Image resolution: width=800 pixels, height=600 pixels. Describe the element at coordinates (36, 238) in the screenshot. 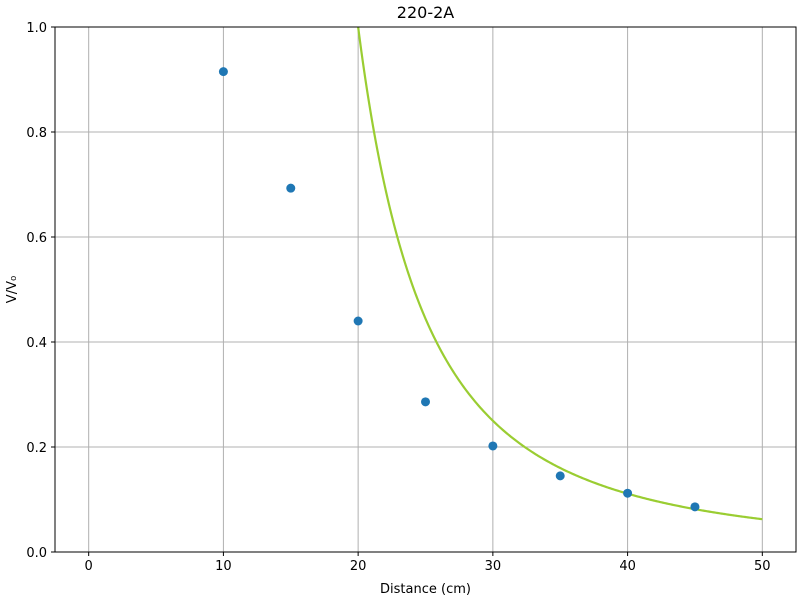

I see `y-tick-label: 0.6` at that location.